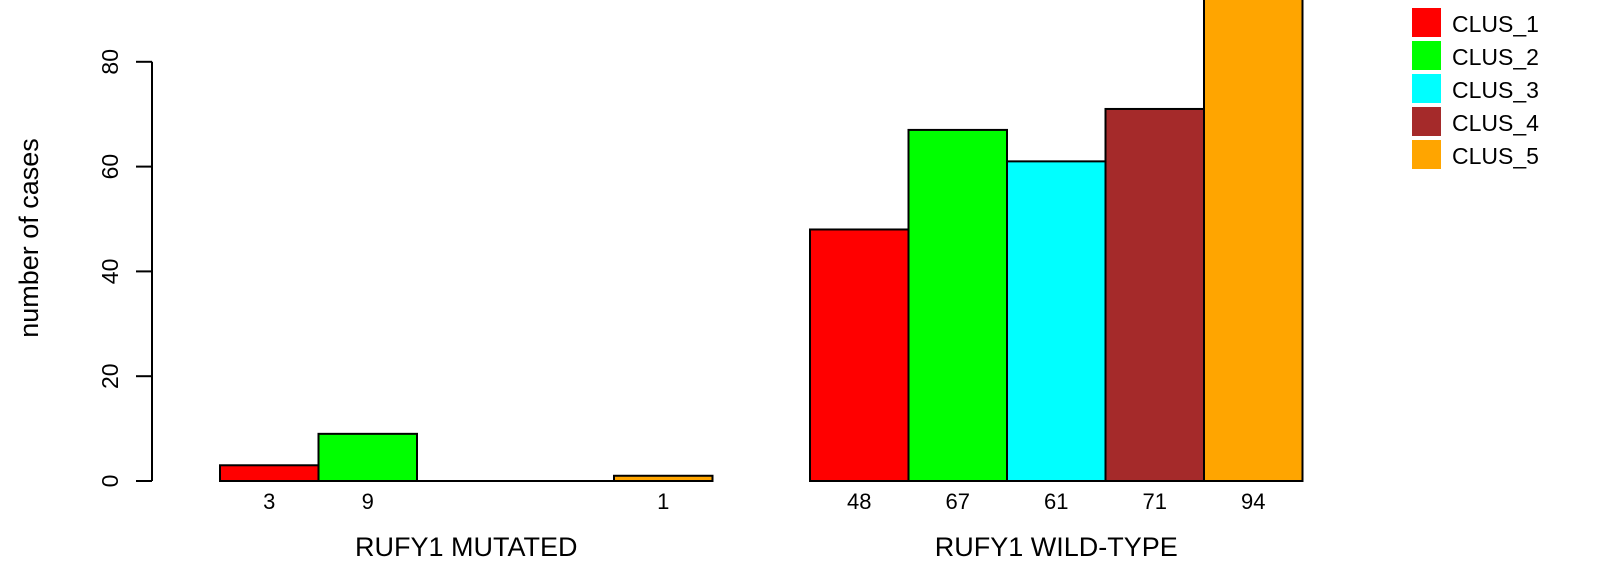 The width and height of the screenshot is (1610, 577). I want to click on count-label: 67, so click(958, 501).